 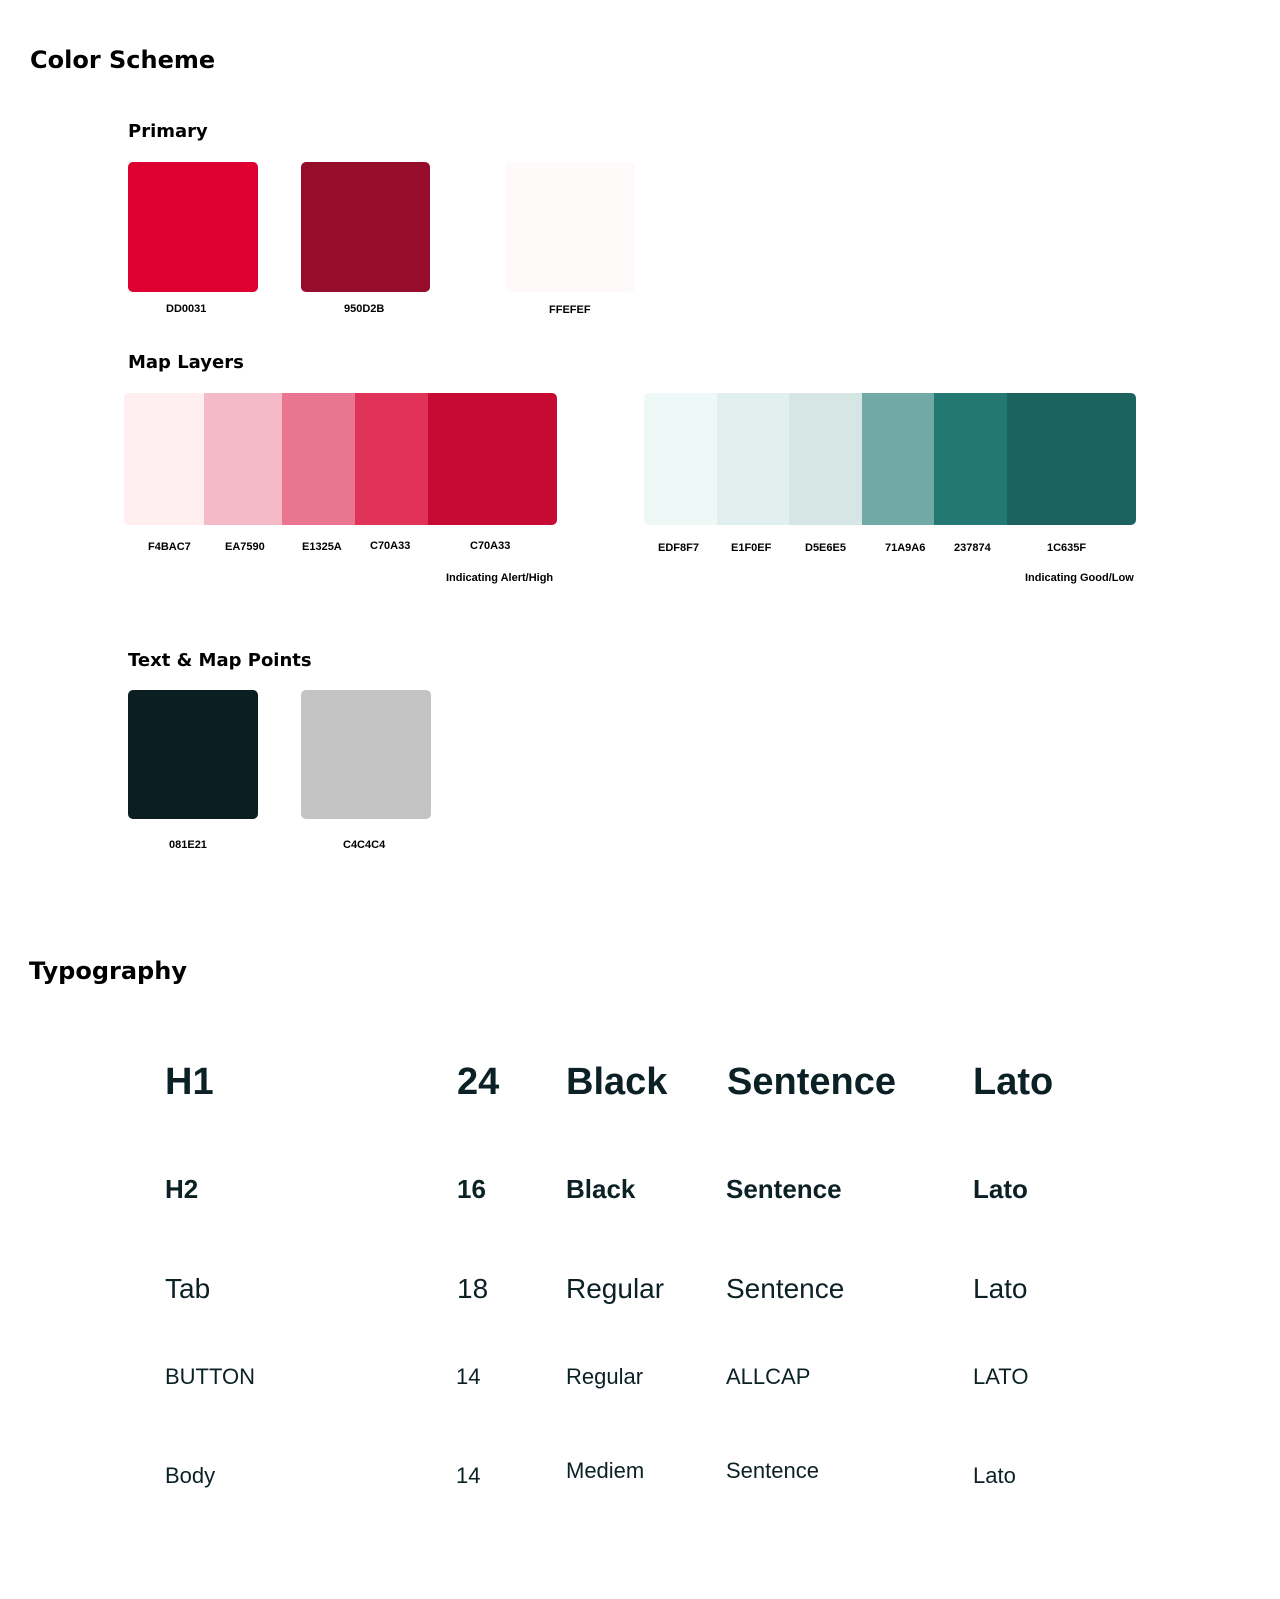 I want to click on typo-case: ALLCAP, so click(x=768, y=1376).